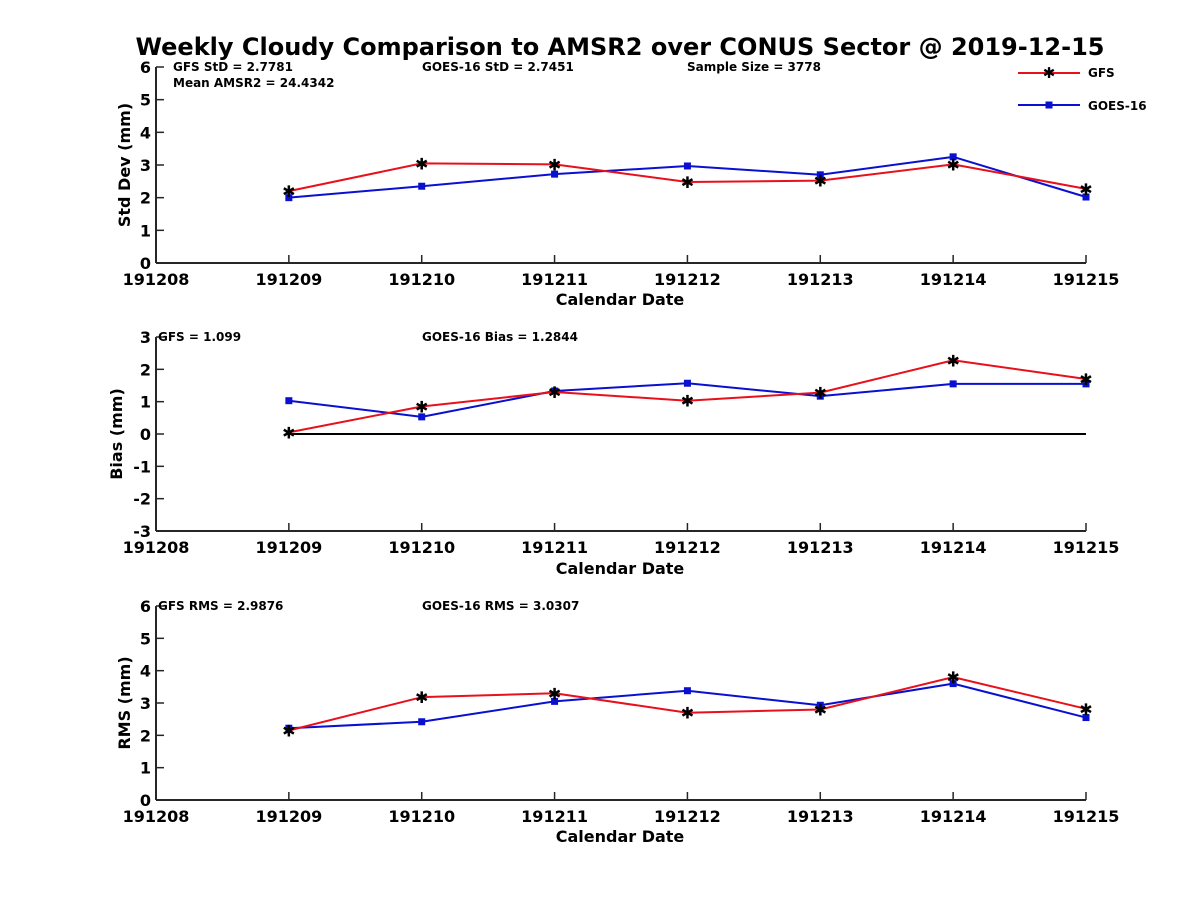 The image size is (1200, 900). What do you see at coordinates (820, 279) in the screenshot?
I see `stddev-x-tick-label: 191213` at bounding box center [820, 279].